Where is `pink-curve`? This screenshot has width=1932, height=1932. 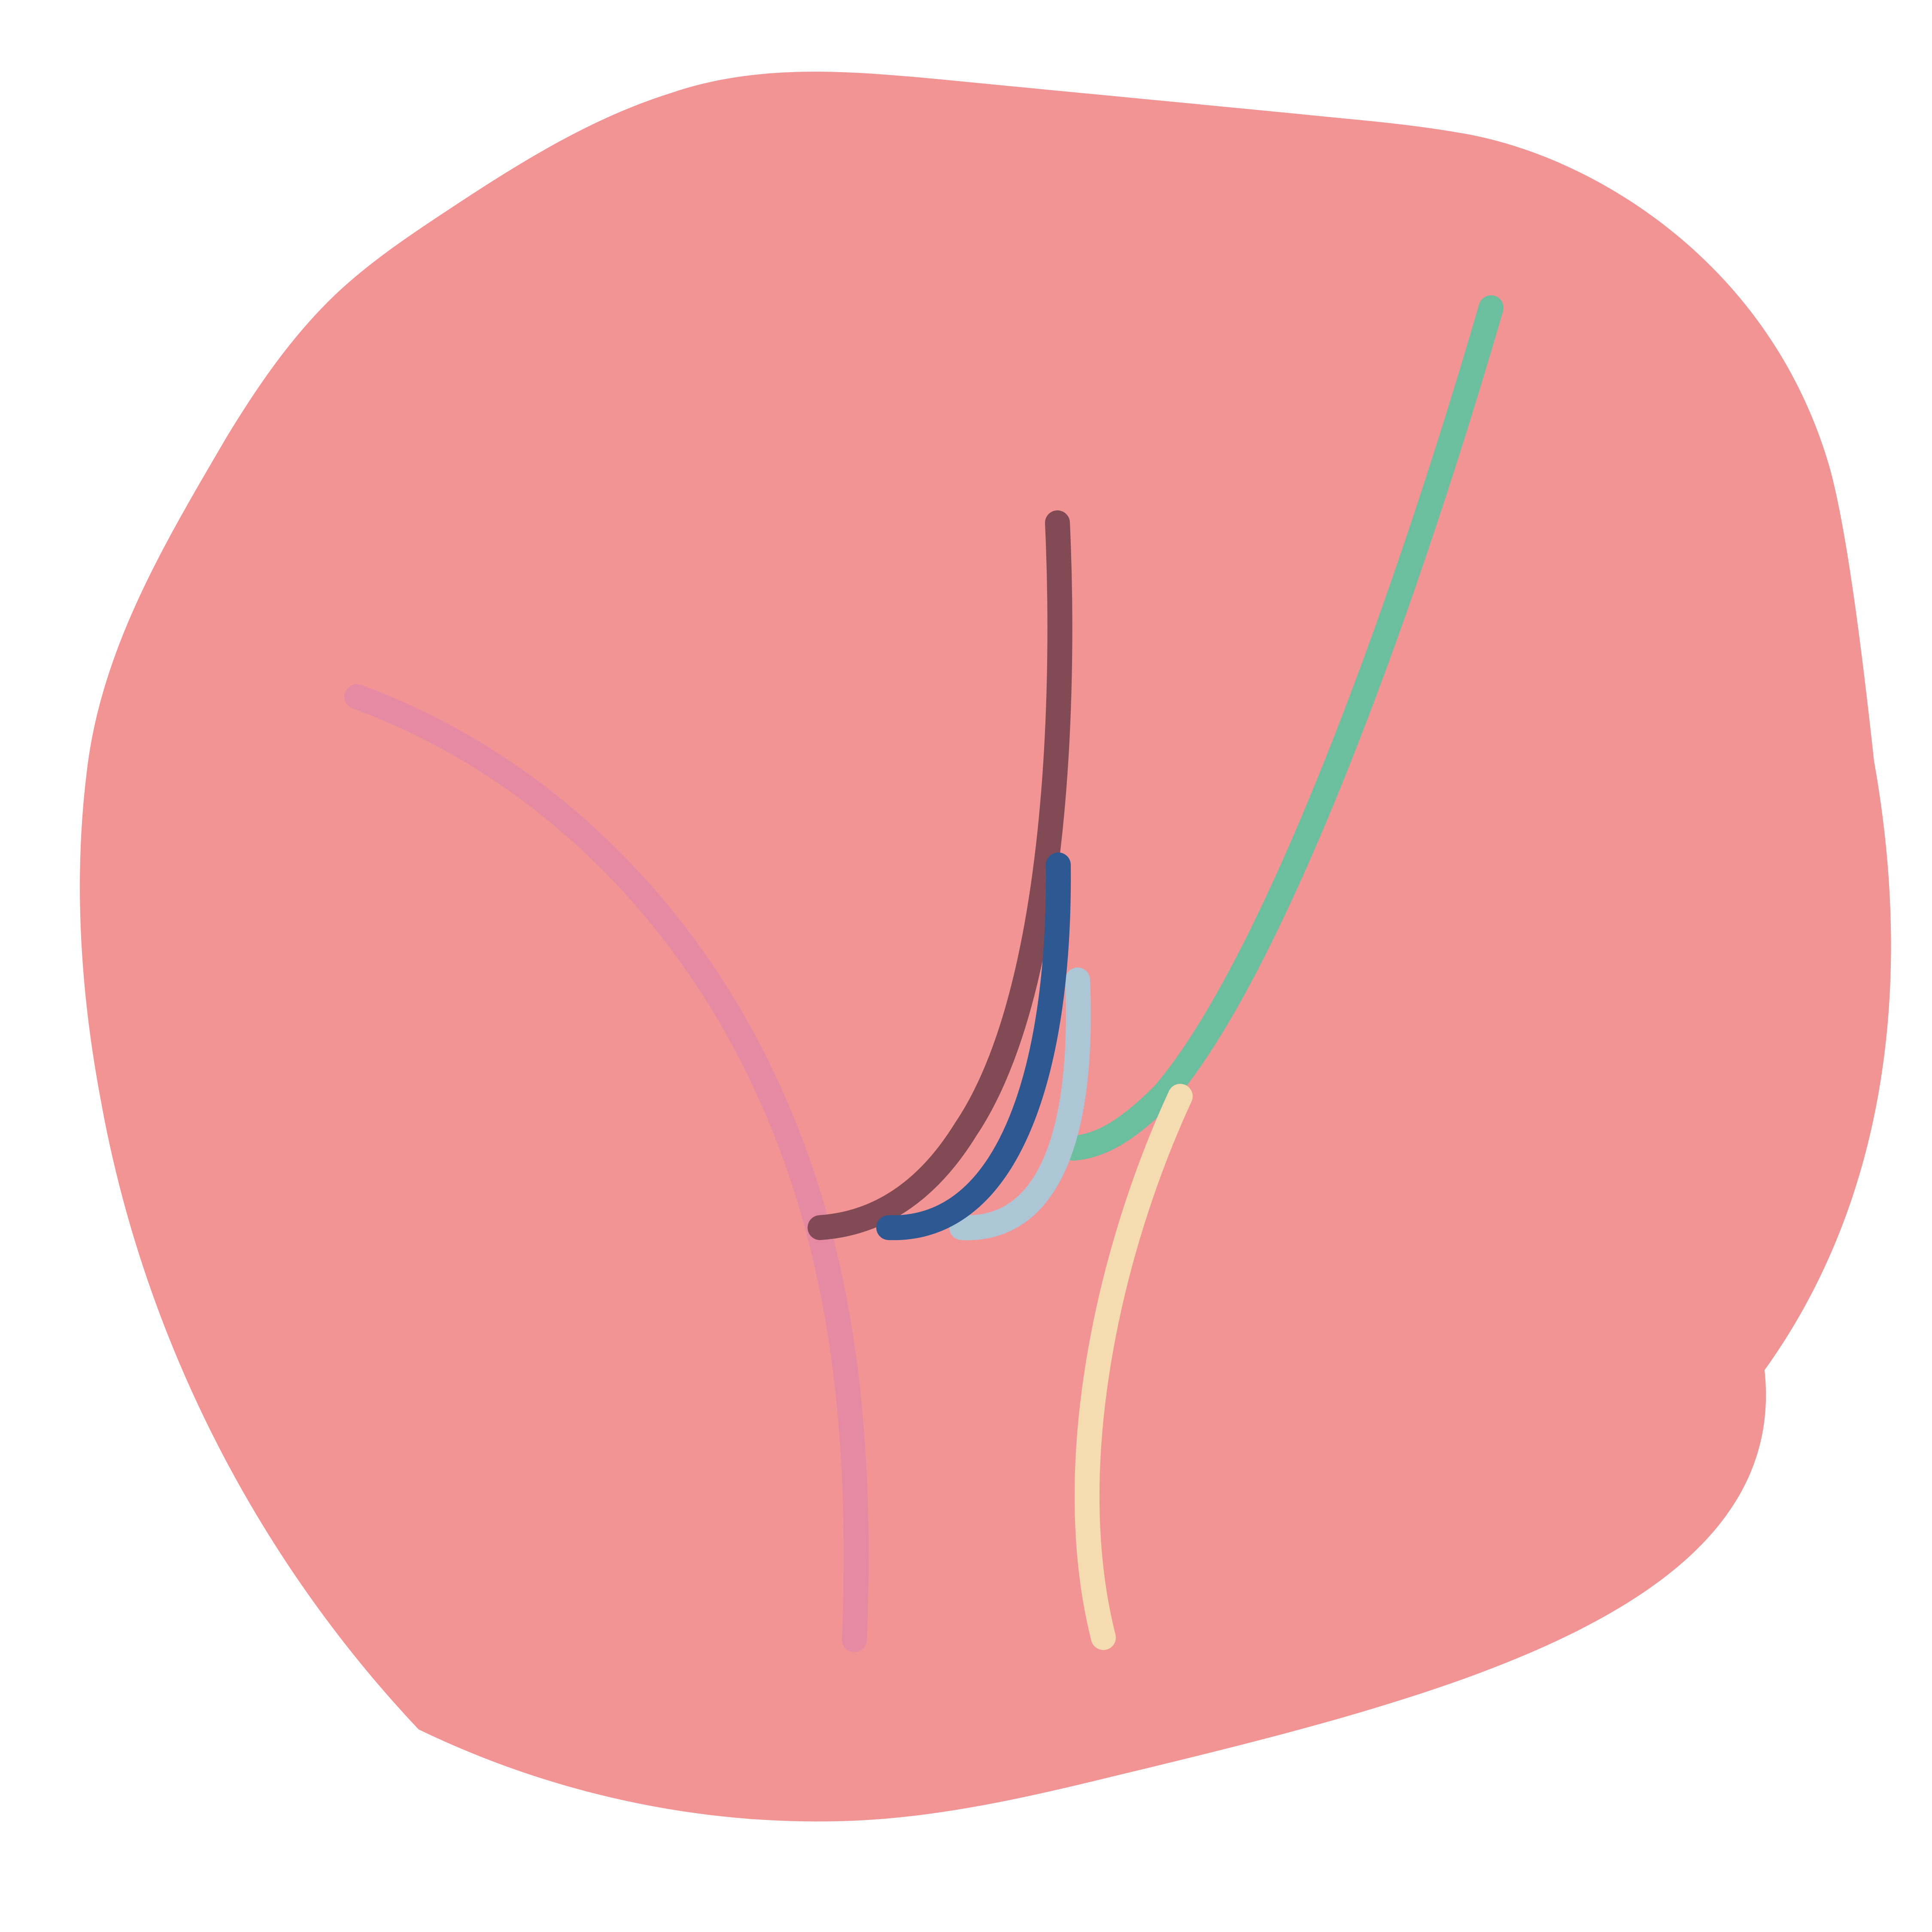 pink-curve is located at coordinates (607, 1168).